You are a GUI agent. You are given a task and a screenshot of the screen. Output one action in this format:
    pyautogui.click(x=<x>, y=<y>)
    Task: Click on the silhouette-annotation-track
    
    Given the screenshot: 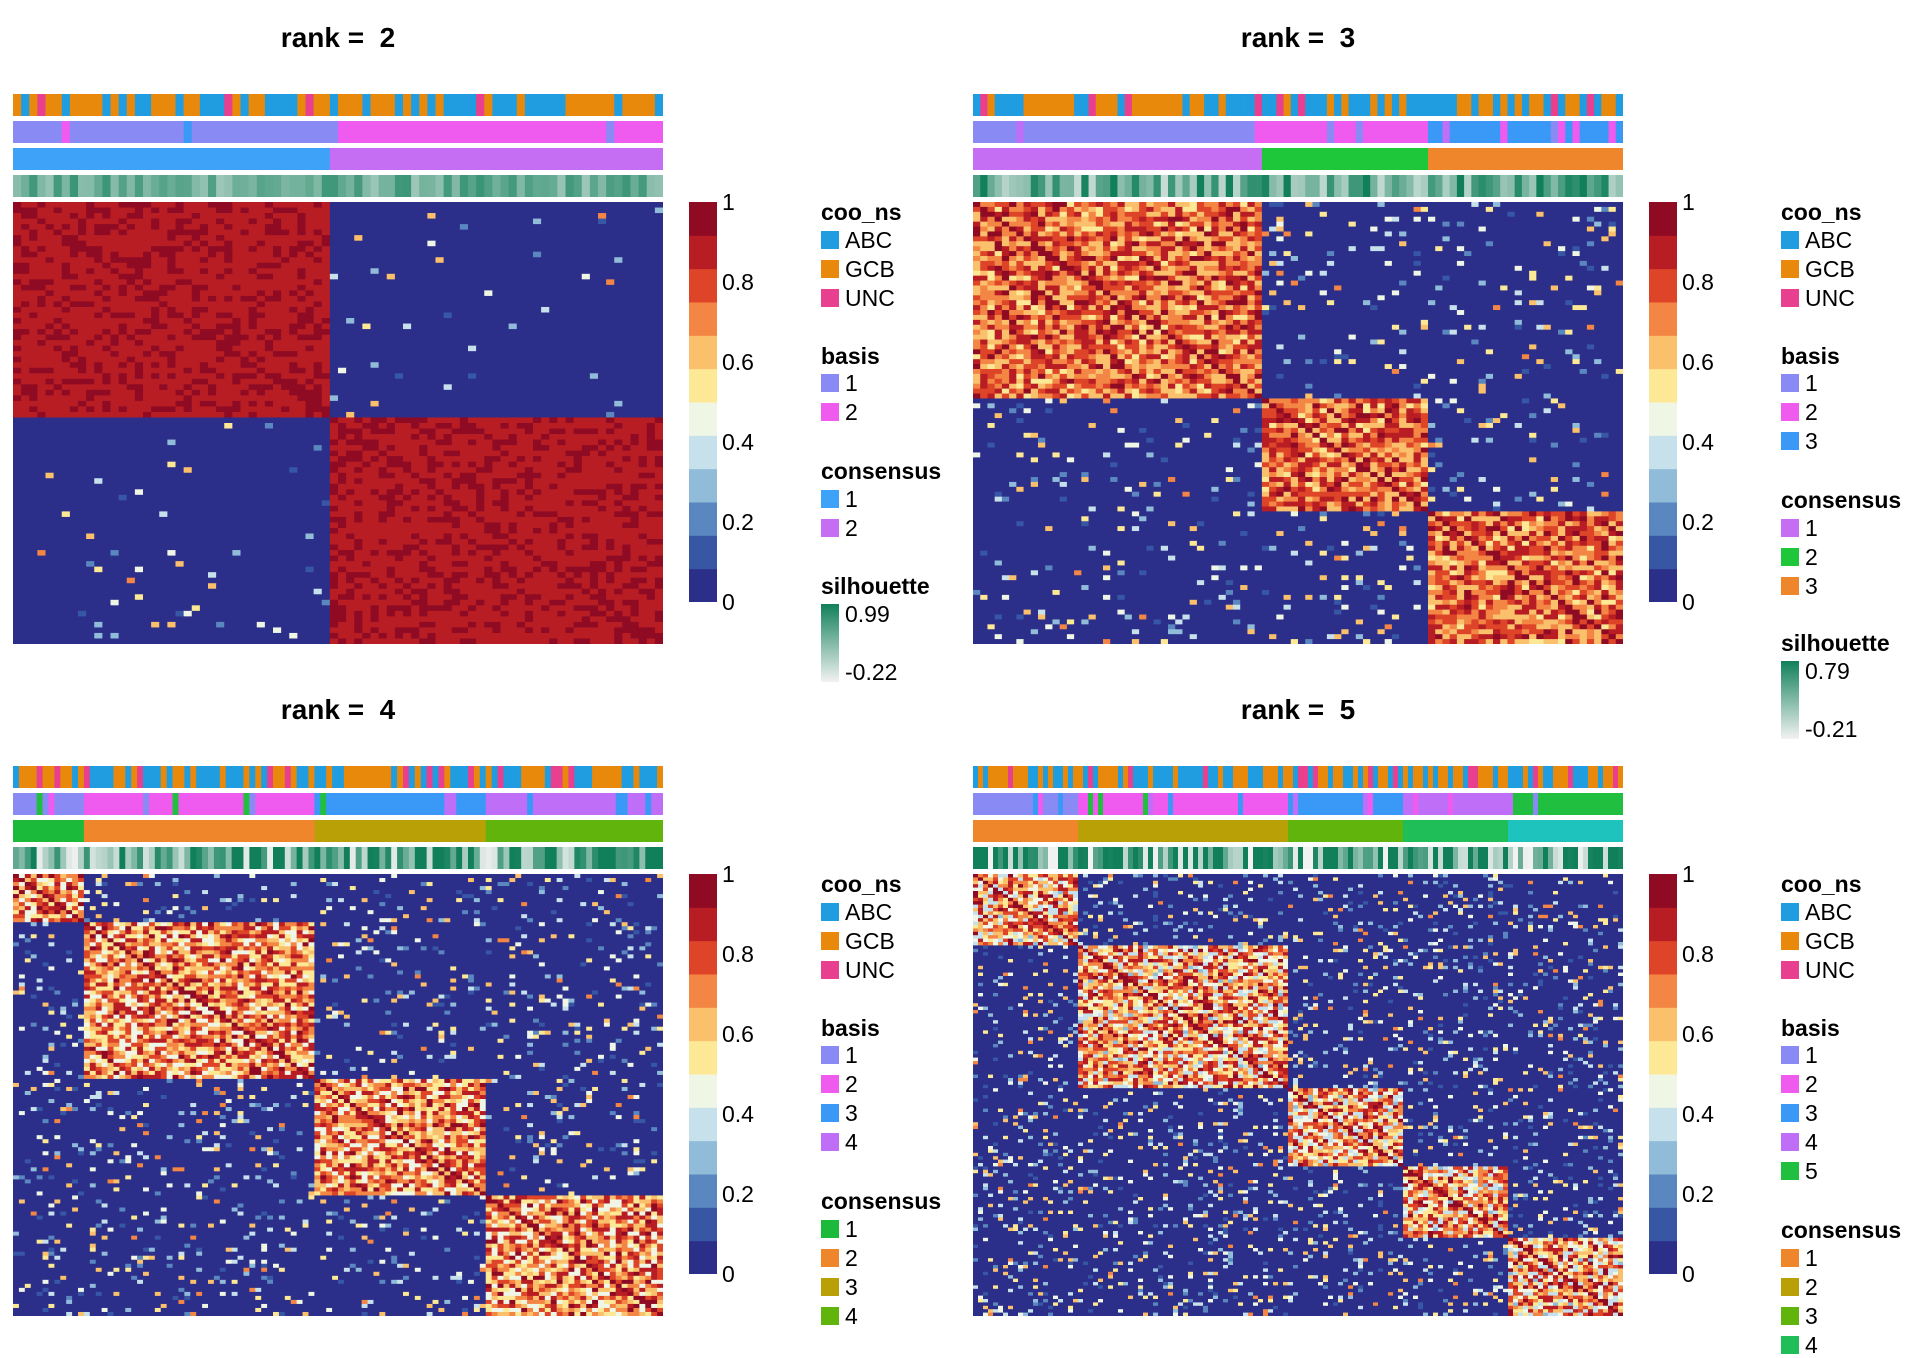 What is the action you would take?
    pyautogui.click(x=338, y=186)
    